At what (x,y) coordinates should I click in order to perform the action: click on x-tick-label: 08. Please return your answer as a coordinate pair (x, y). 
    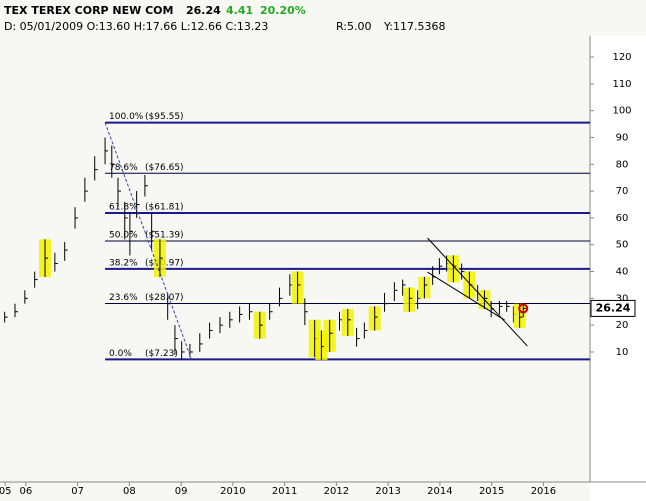
    Looking at the image, I should click on (129, 491).